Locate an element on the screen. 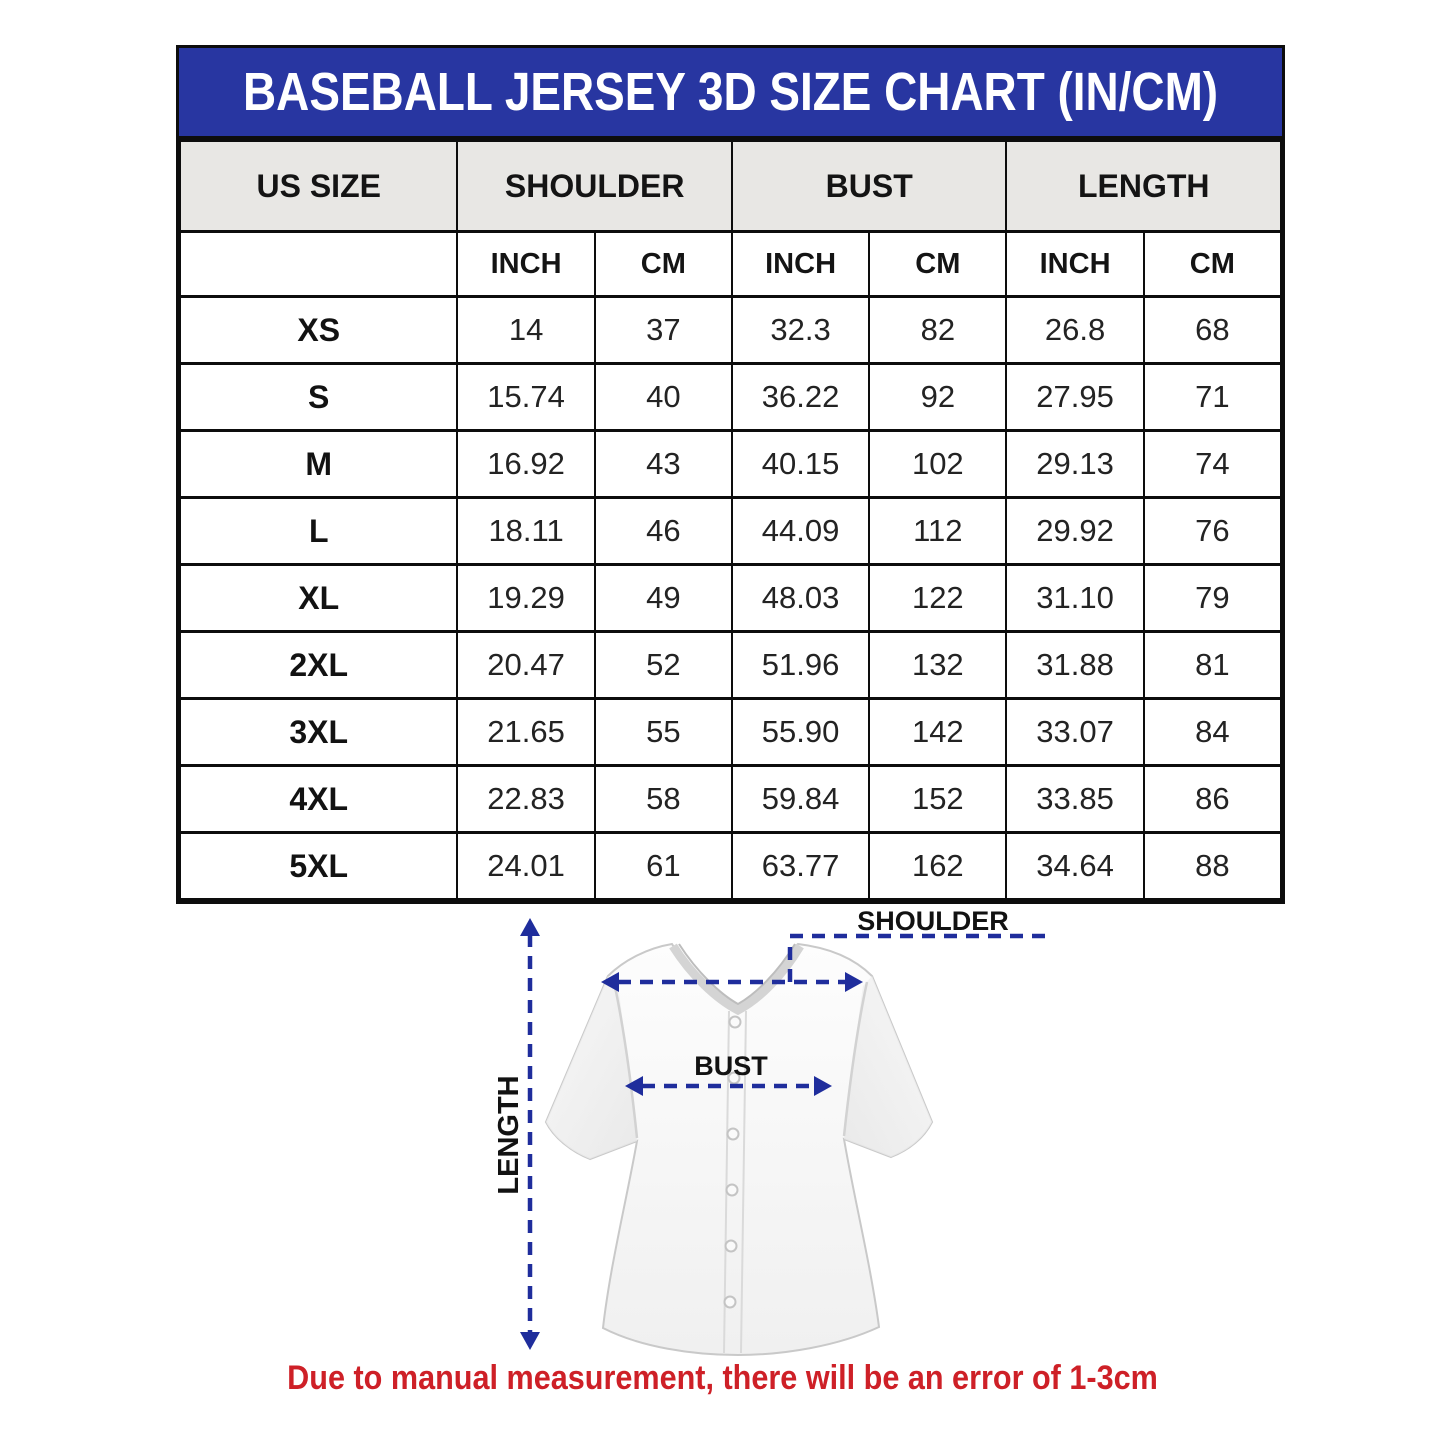  value-cell: 58 is located at coordinates (663, 799).